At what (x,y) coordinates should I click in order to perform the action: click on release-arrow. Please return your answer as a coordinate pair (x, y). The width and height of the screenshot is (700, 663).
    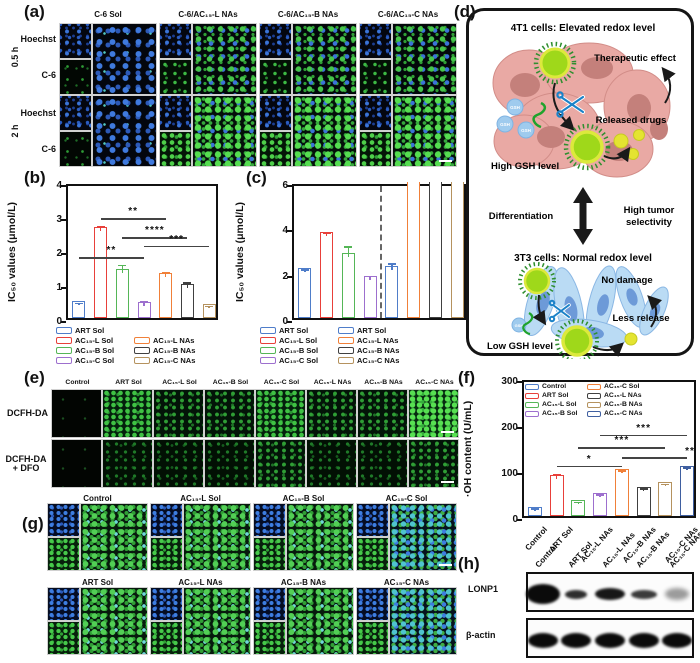
    Looking at the image, I should click on (617, 154).